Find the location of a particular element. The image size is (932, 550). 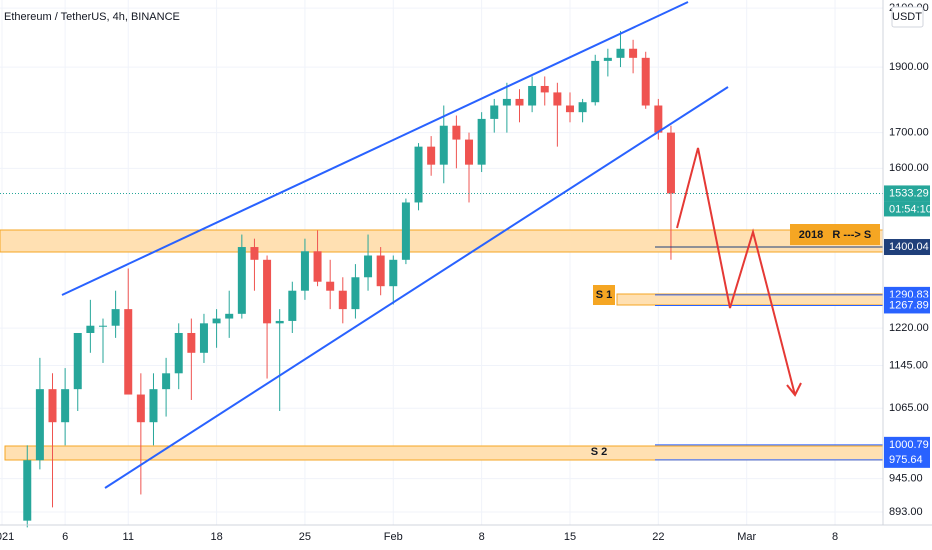

price-tag: 1533.29 is located at coordinates (909, 193).